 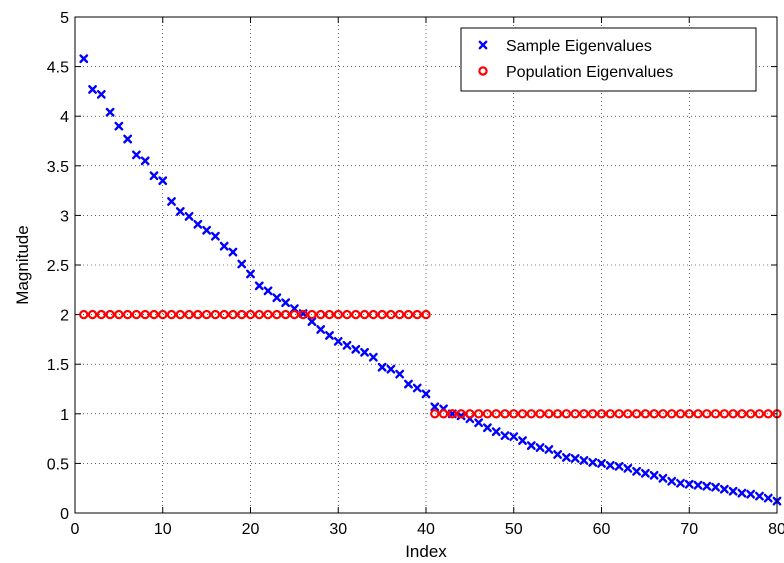 I want to click on y-tick-label: 3.5, so click(x=58, y=167).